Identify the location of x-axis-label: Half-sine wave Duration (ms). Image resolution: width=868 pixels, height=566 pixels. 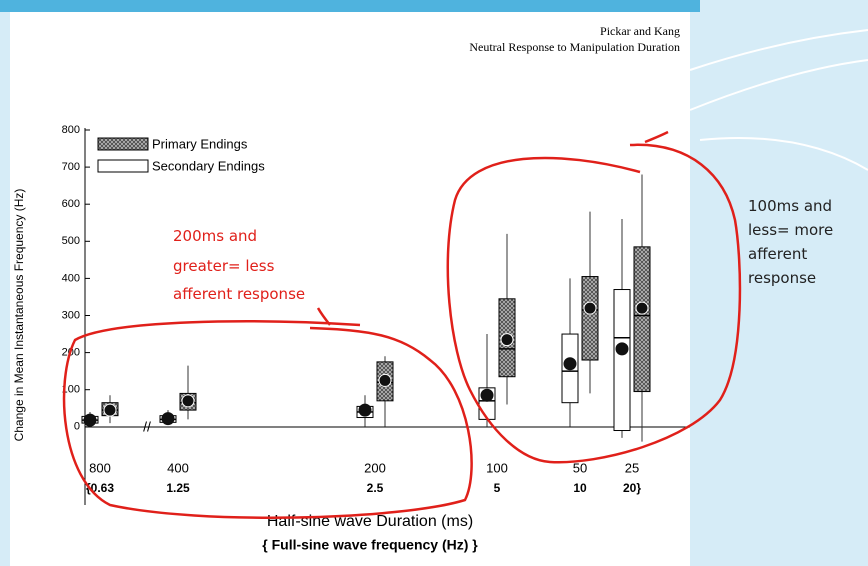
(370, 521).